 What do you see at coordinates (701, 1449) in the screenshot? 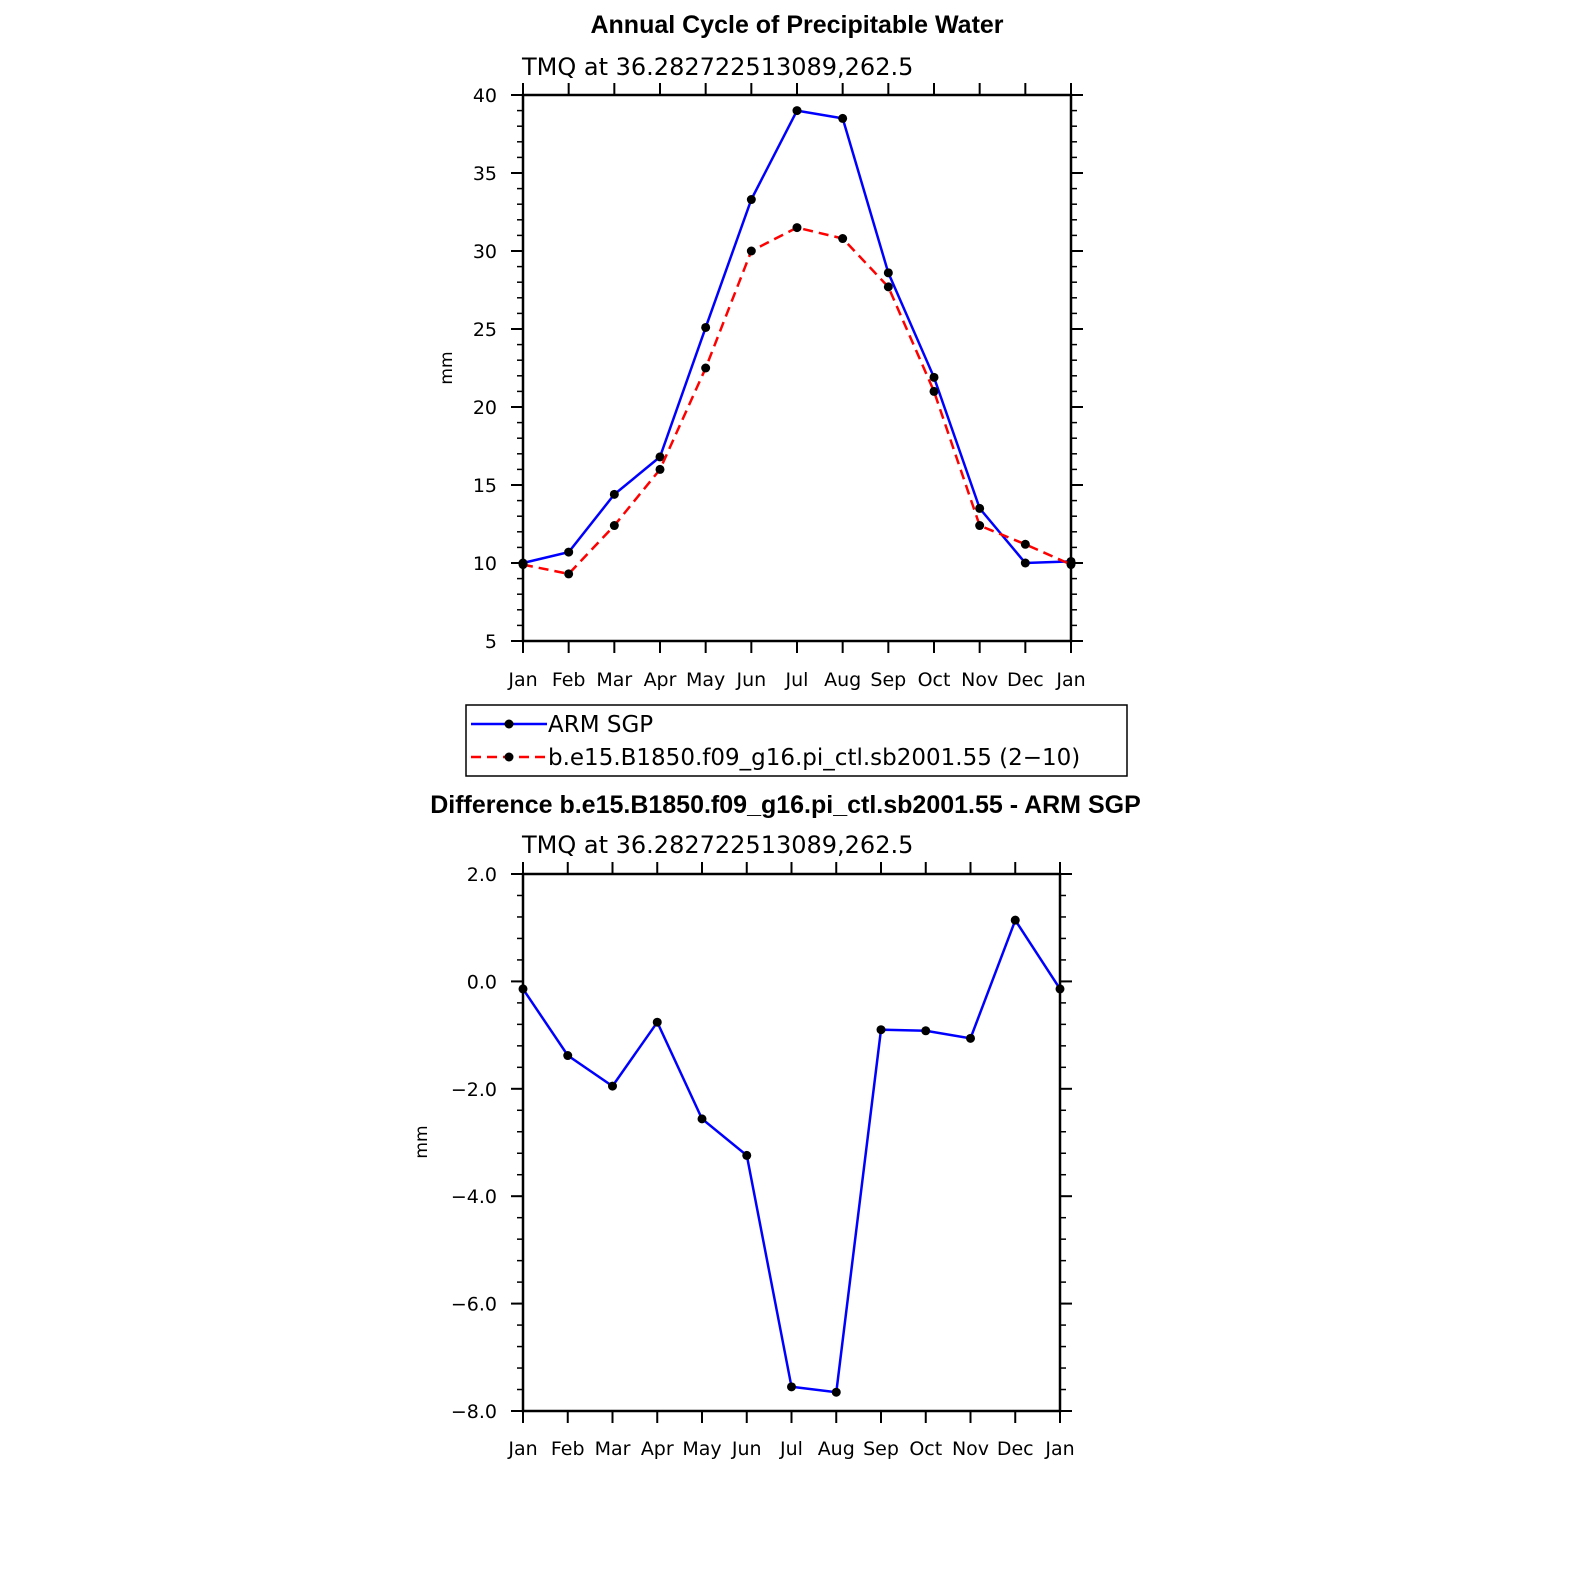
I see `difference-xtick-label: May` at bounding box center [701, 1449].